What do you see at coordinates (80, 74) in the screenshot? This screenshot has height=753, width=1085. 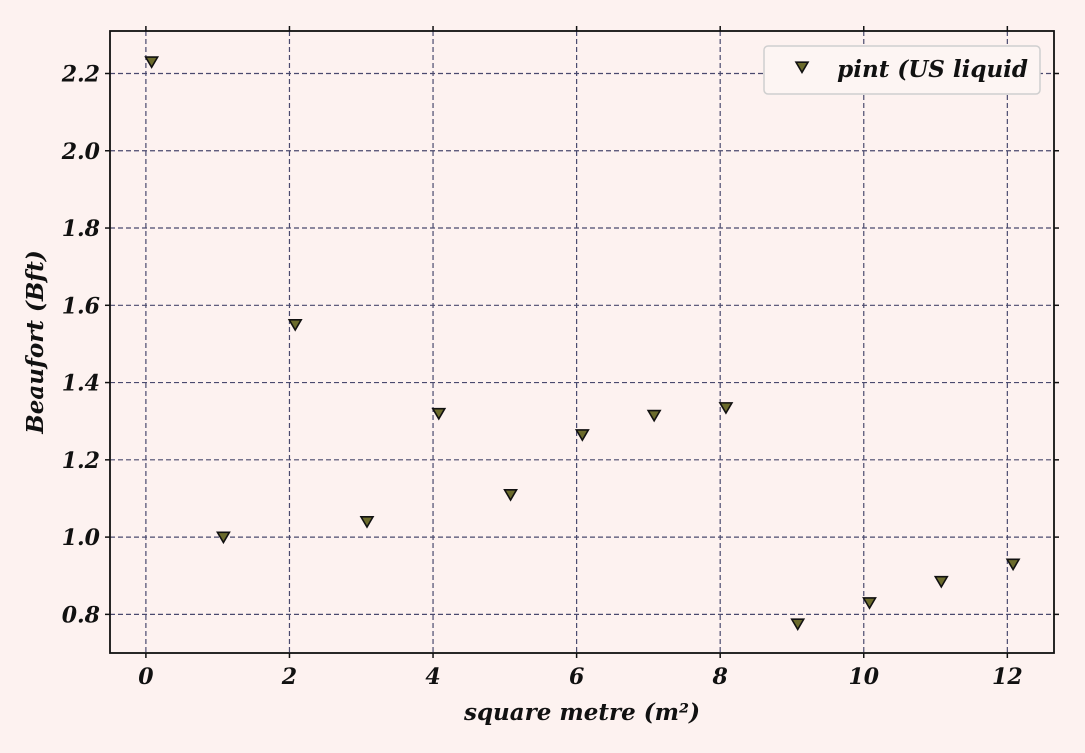 I see `y-tick-label: 2.2` at bounding box center [80, 74].